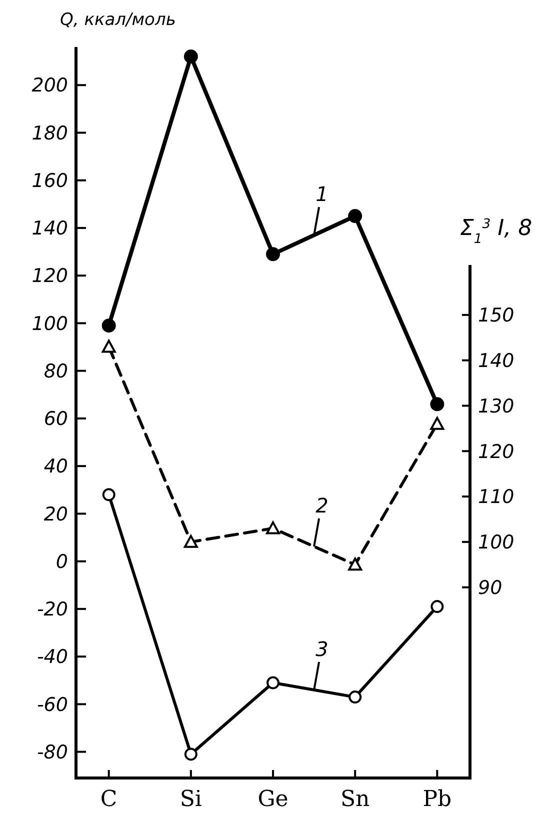 The image size is (554, 818). Describe the element at coordinates (62, 561) in the screenshot. I see `y-tick-label: 0` at that location.